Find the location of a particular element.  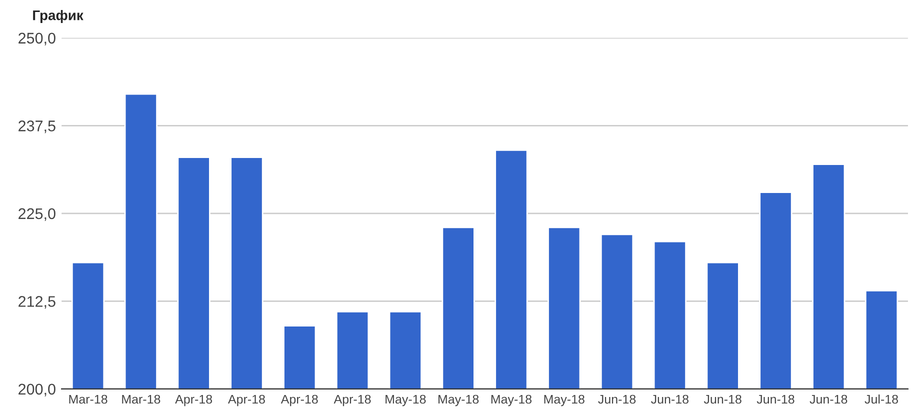

y-tick-label: 212,5 is located at coordinates (37, 302).